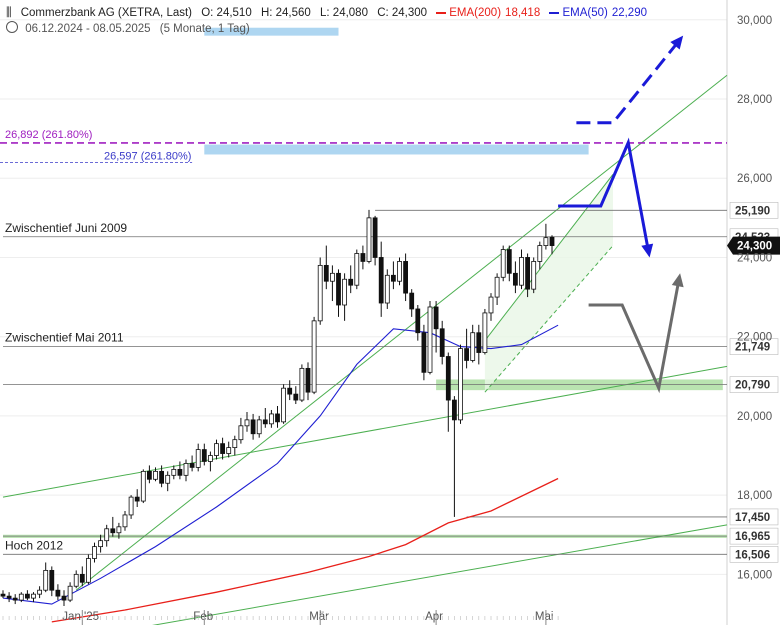 Image resolution: width=780 pixels, height=625 pixels. What do you see at coordinates (754, 258) in the screenshot?
I see `y-tick-label-4: 24,000` at bounding box center [754, 258].